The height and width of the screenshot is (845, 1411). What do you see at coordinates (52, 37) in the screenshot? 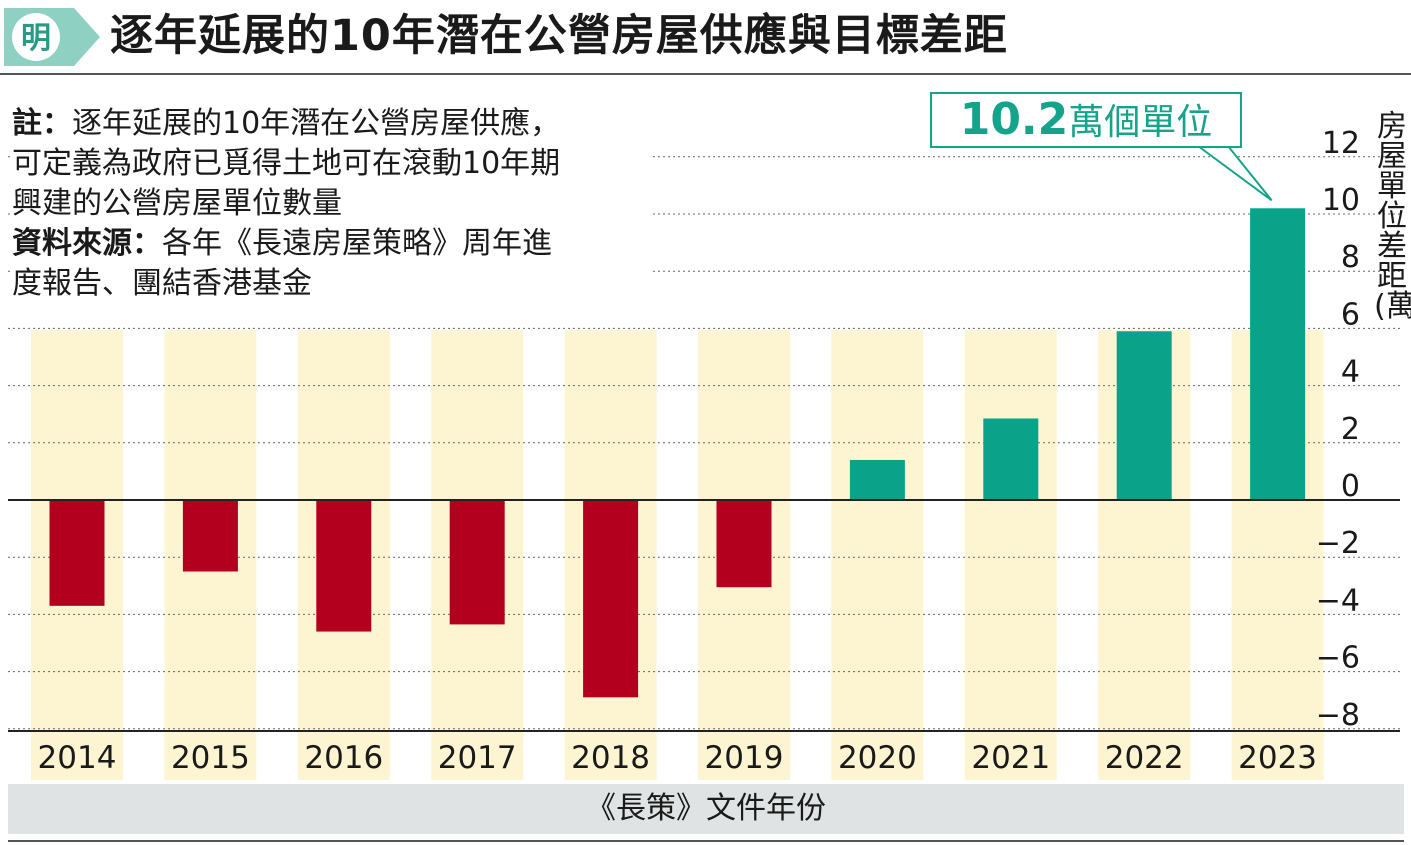
I see `ming-pao-logo-icon: 明` at bounding box center [52, 37].